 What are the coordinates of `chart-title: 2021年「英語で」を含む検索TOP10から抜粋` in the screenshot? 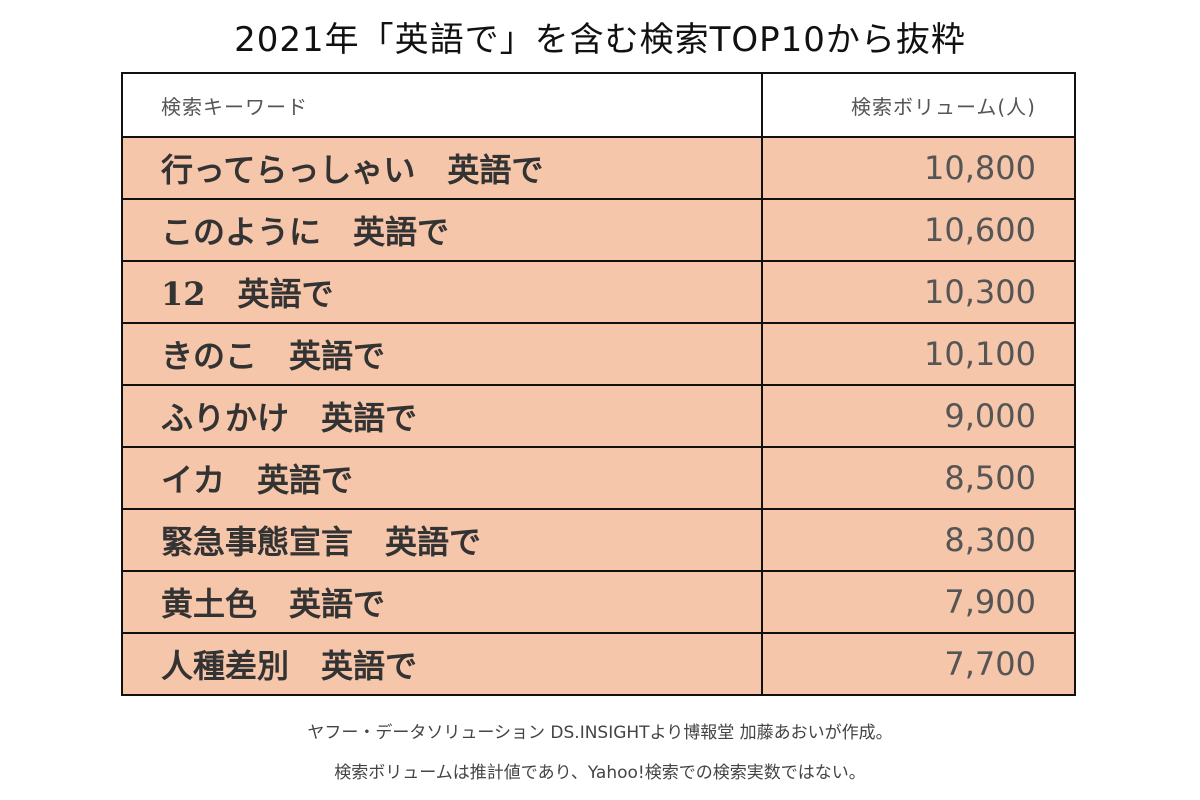 It's located at (600, 40).